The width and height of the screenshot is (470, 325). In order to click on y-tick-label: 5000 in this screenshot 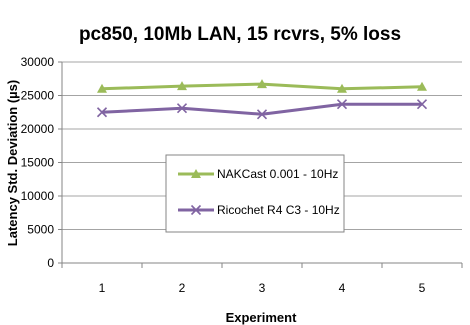, I will do `click(40, 230)`.